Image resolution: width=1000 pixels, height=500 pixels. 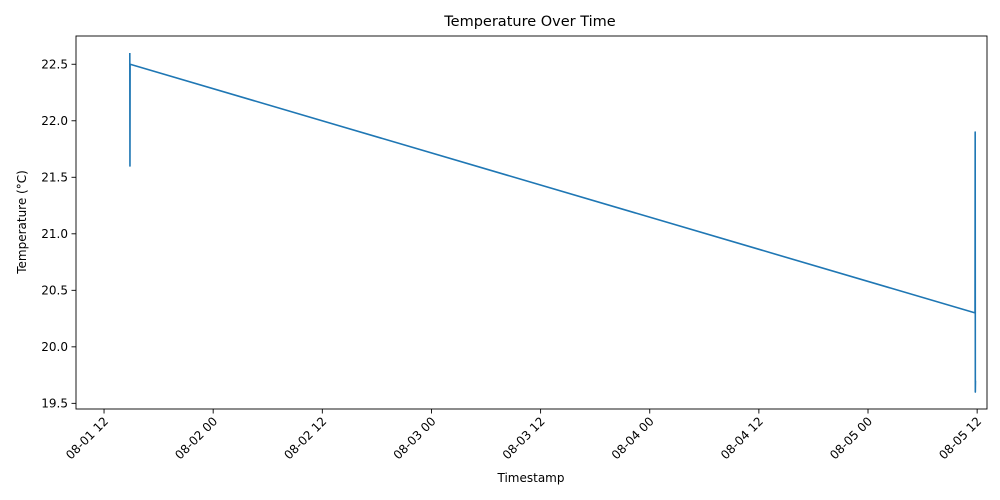 What do you see at coordinates (633, 438) in the screenshot?
I see `x-tick-label: 08-04 00` at bounding box center [633, 438].